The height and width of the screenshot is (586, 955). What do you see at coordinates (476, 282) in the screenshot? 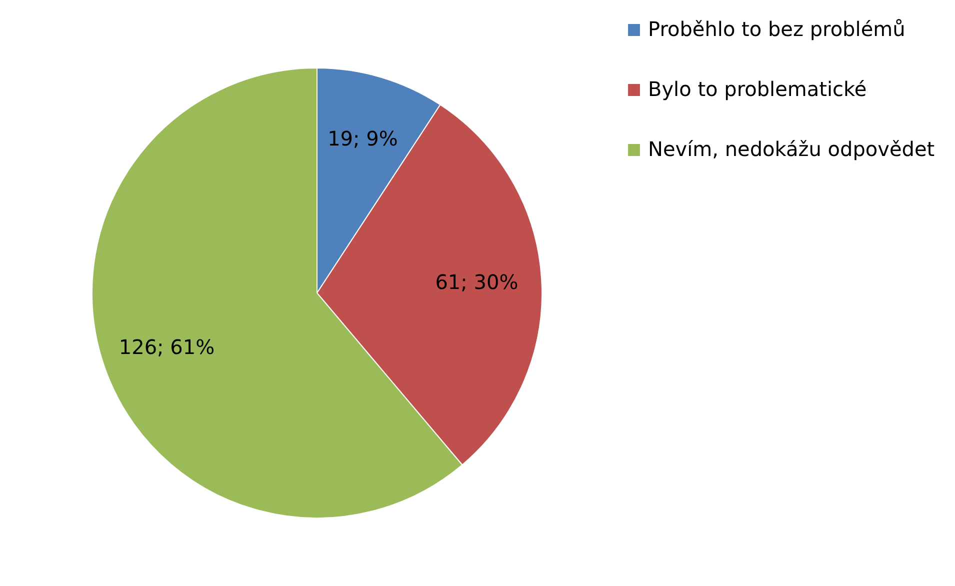
I see `data-label: 61; 30%` at bounding box center [476, 282].